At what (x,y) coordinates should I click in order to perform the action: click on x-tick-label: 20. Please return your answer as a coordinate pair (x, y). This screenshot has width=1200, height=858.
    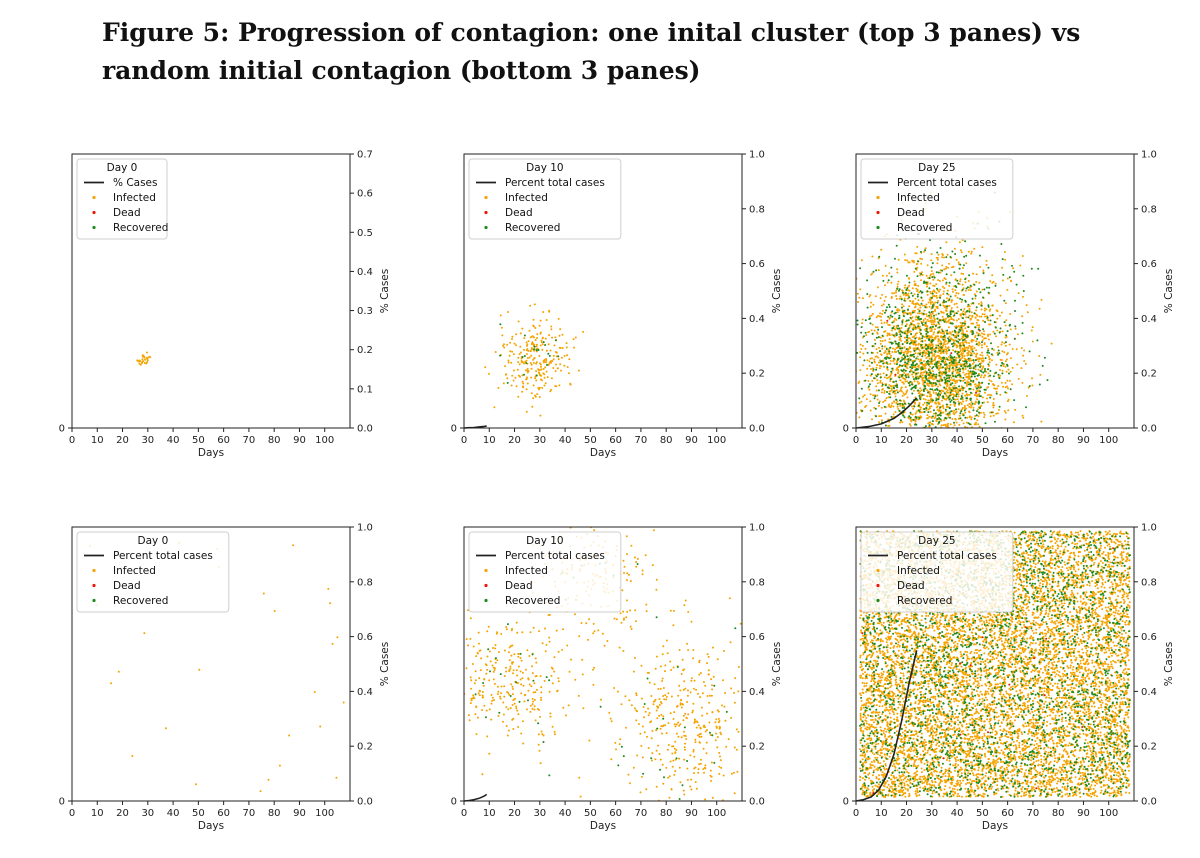
    Looking at the image, I should click on (122, 440).